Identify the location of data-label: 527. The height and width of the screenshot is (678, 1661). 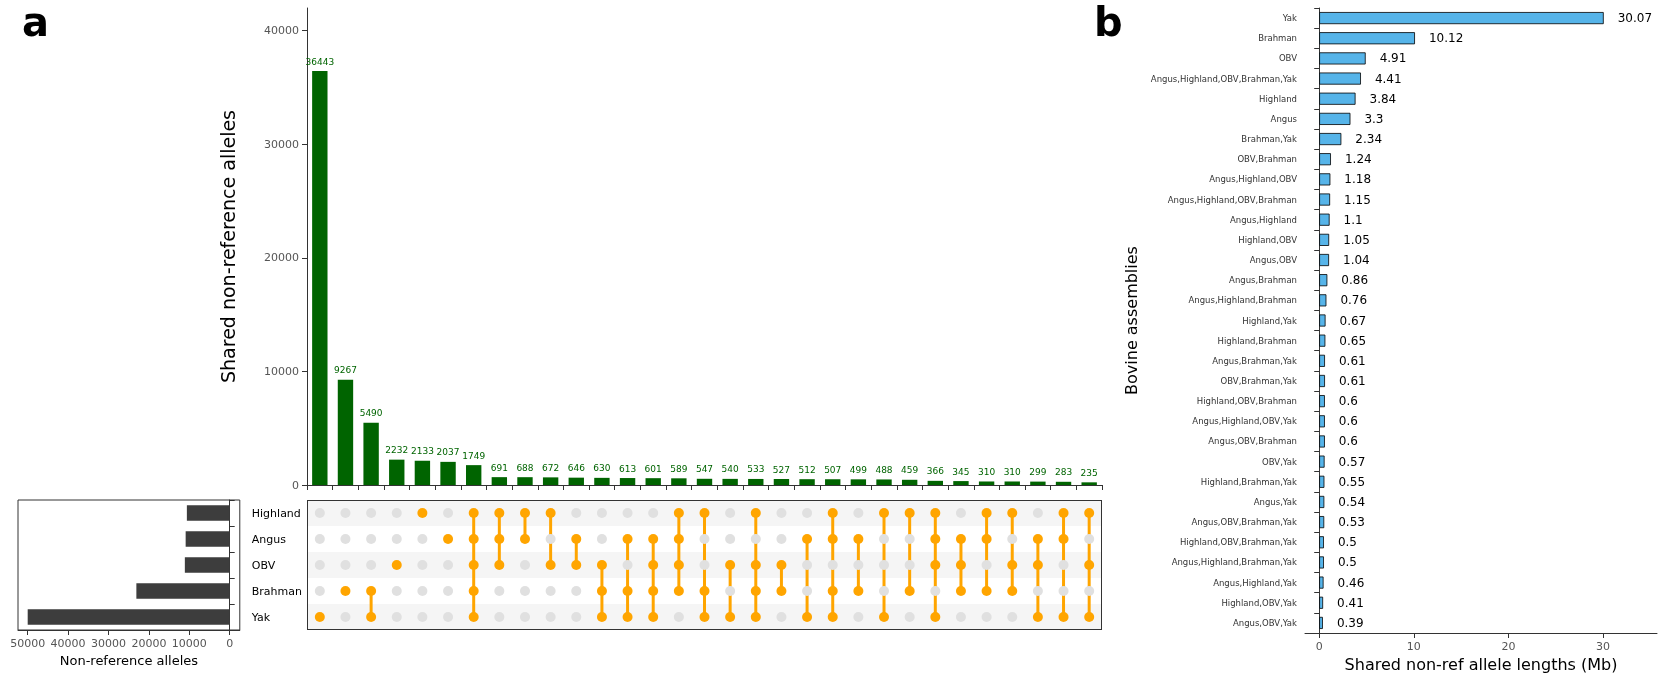
(781, 469).